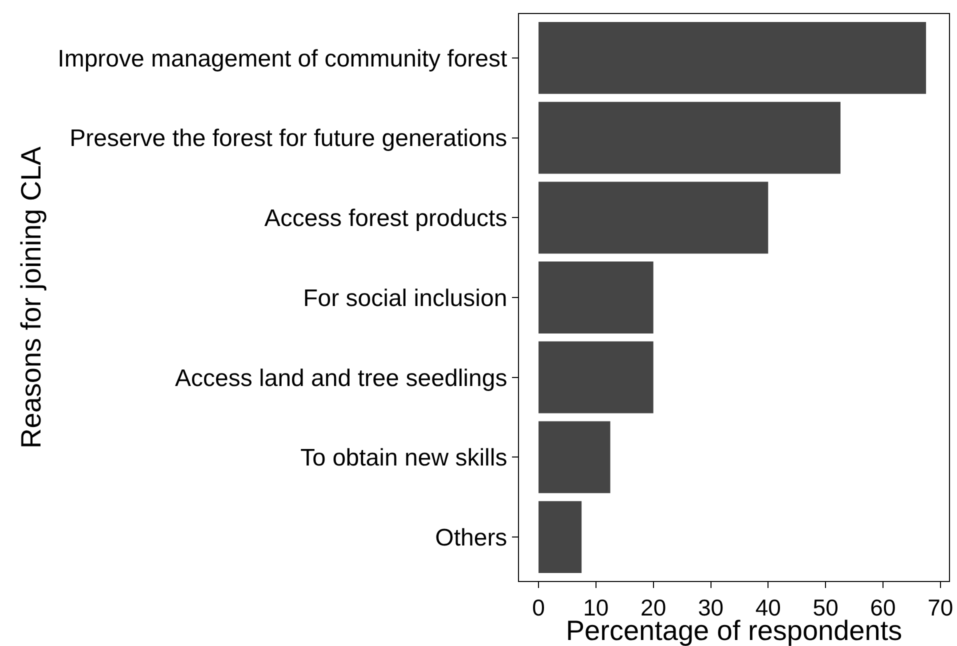 This screenshot has height=646, width=957. I want to click on y-tick-label: To obtain new skills, so click(404, 458).